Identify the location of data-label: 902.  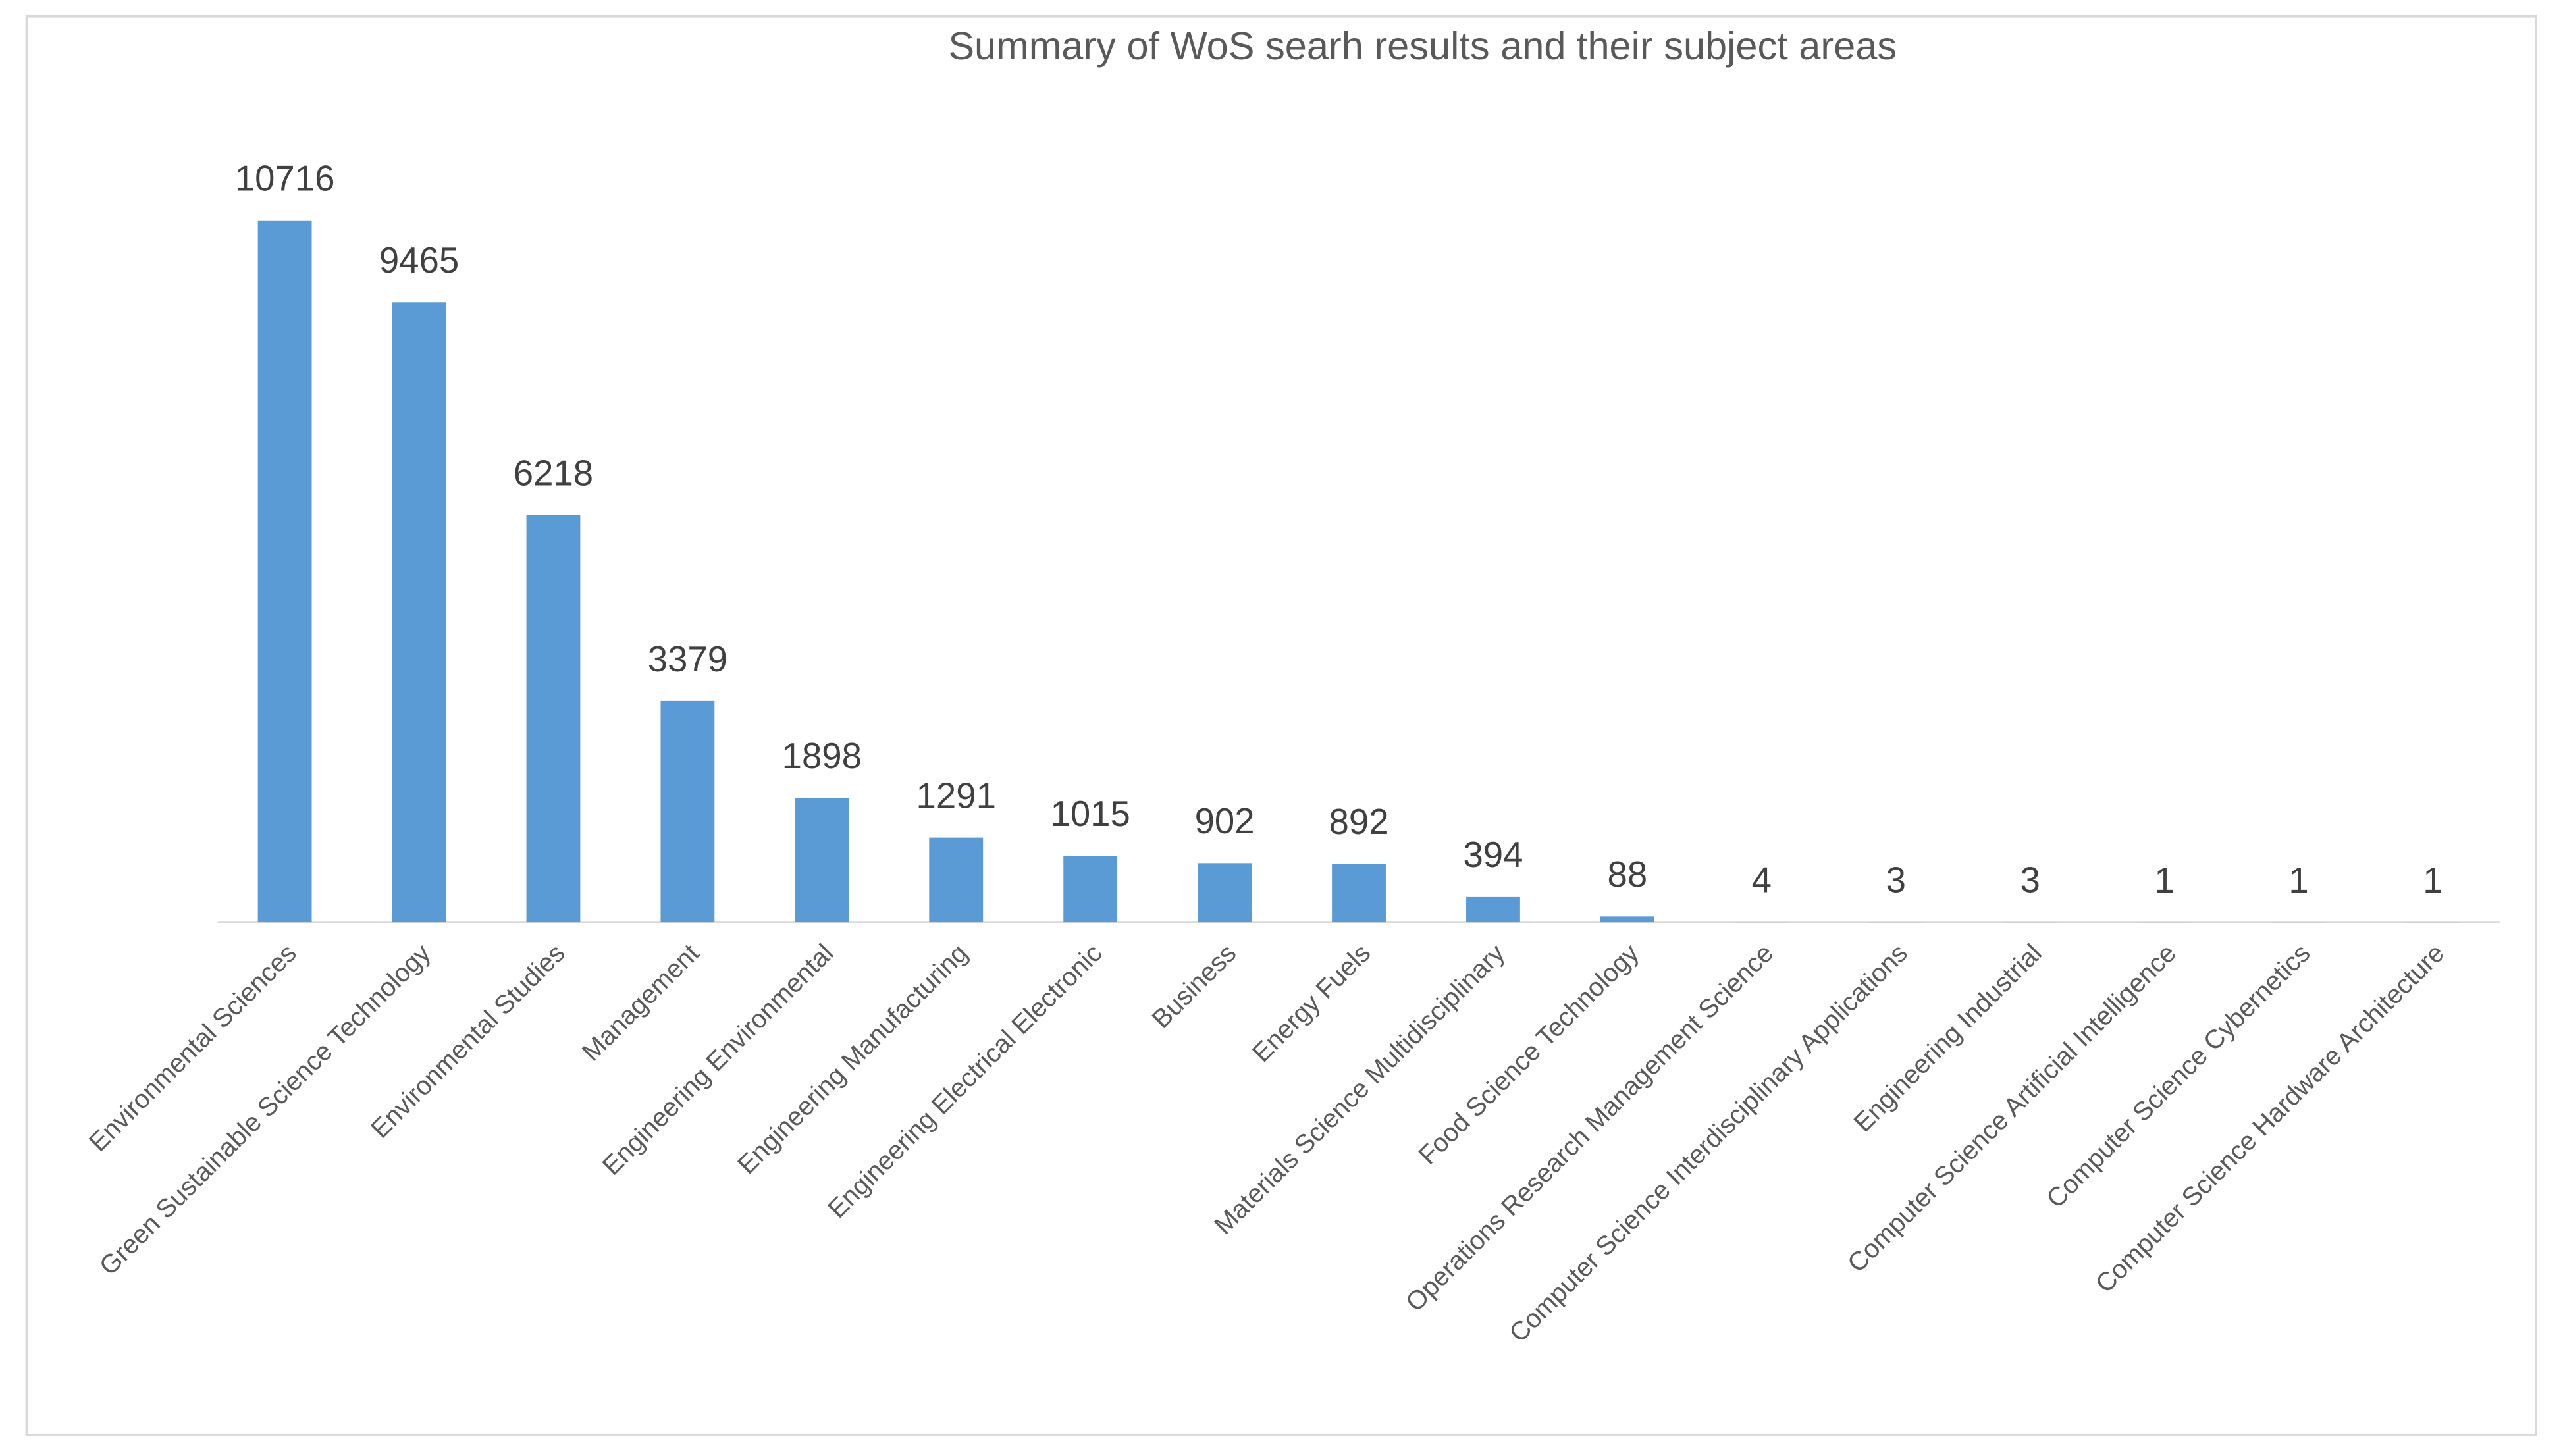
(1225, 821).